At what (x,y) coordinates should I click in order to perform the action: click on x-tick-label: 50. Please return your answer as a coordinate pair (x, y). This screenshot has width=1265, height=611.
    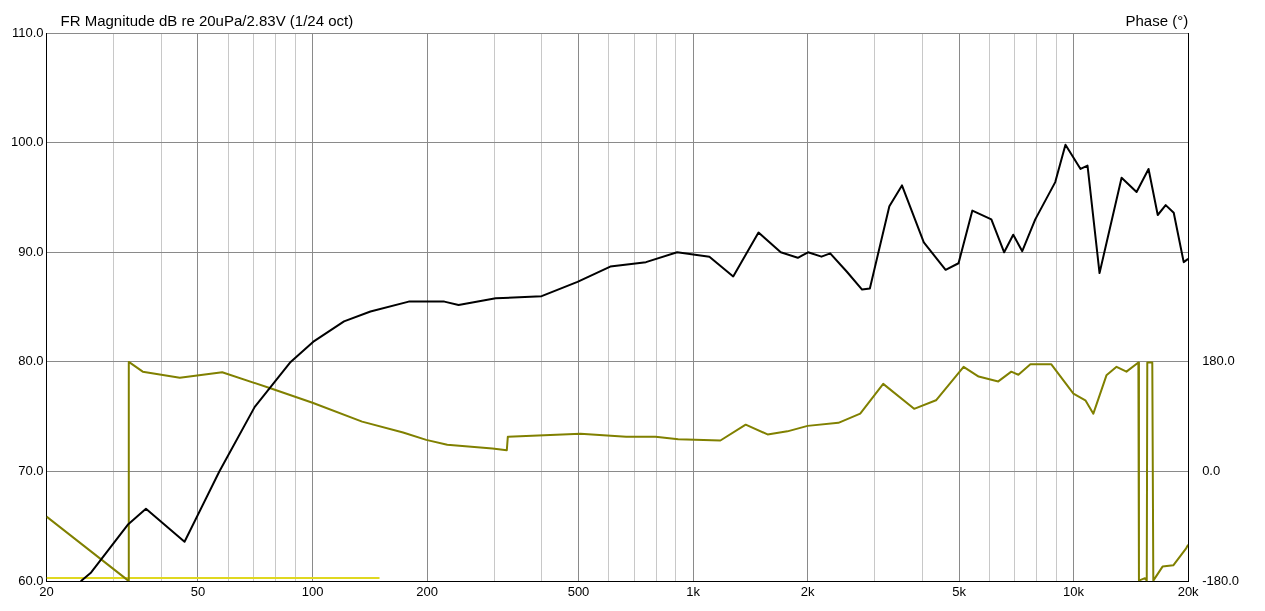
    Looking at the image, I should click on (198, 591).